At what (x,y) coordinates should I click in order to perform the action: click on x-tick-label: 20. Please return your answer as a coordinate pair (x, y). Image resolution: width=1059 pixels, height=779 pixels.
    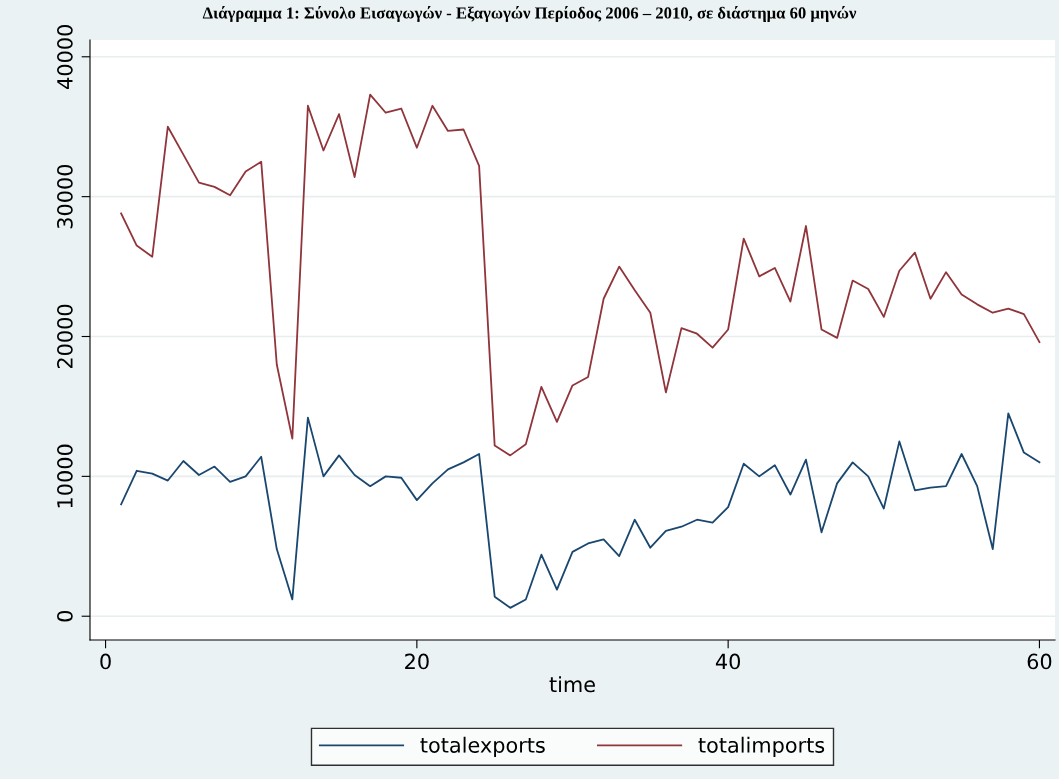
    Looking at the image, I should click on (417, 661).